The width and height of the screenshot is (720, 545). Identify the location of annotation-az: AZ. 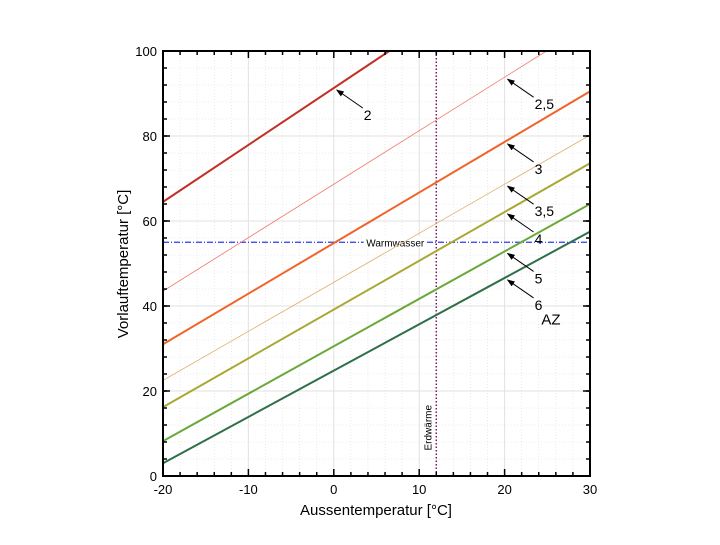
(550, 320).